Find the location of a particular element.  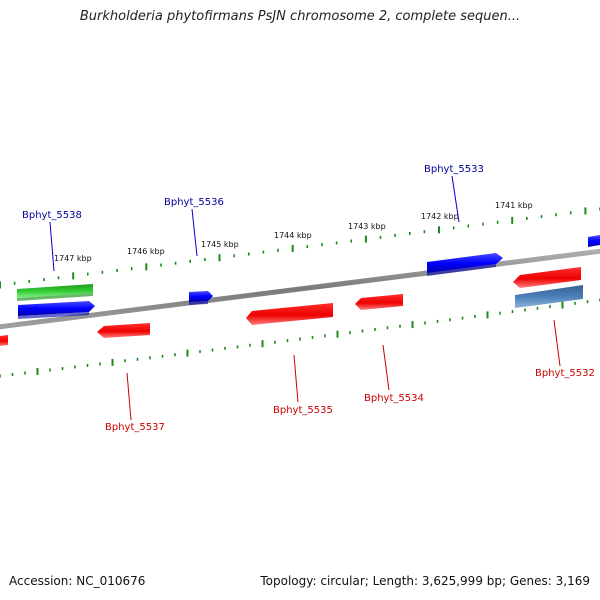

gene-label-bphyt-5534: Bphyt_5534 is located at coordinates (394, 398).